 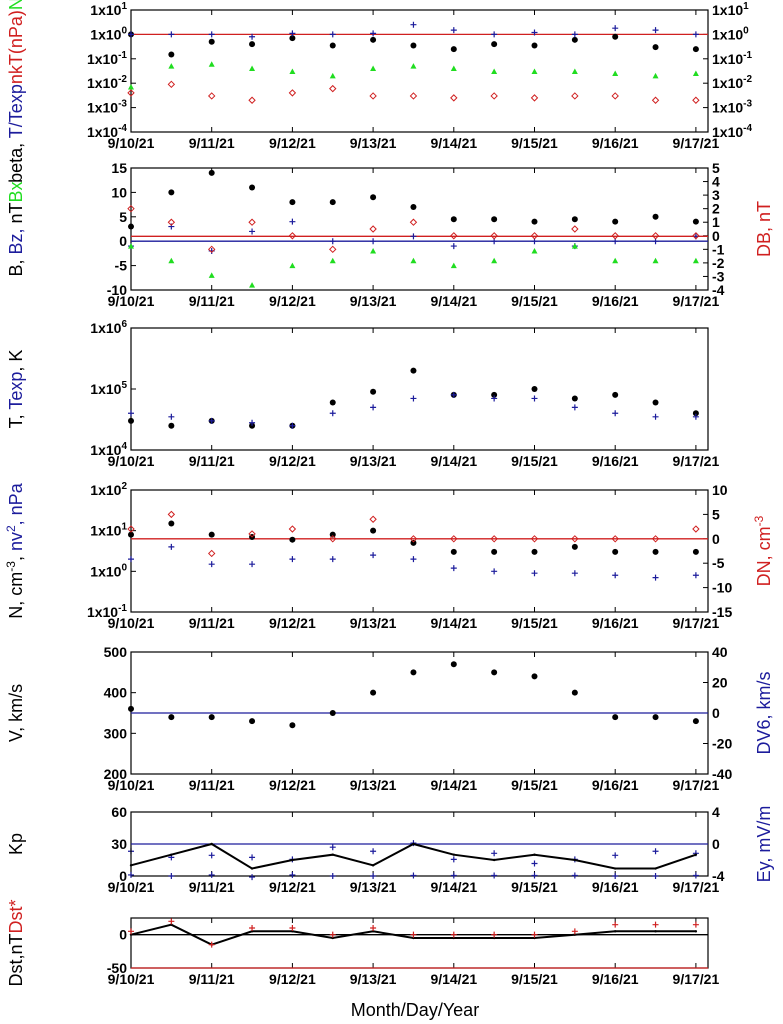 I want to click on y-tick-label: 1x10¹, so click(x=108, y=530).